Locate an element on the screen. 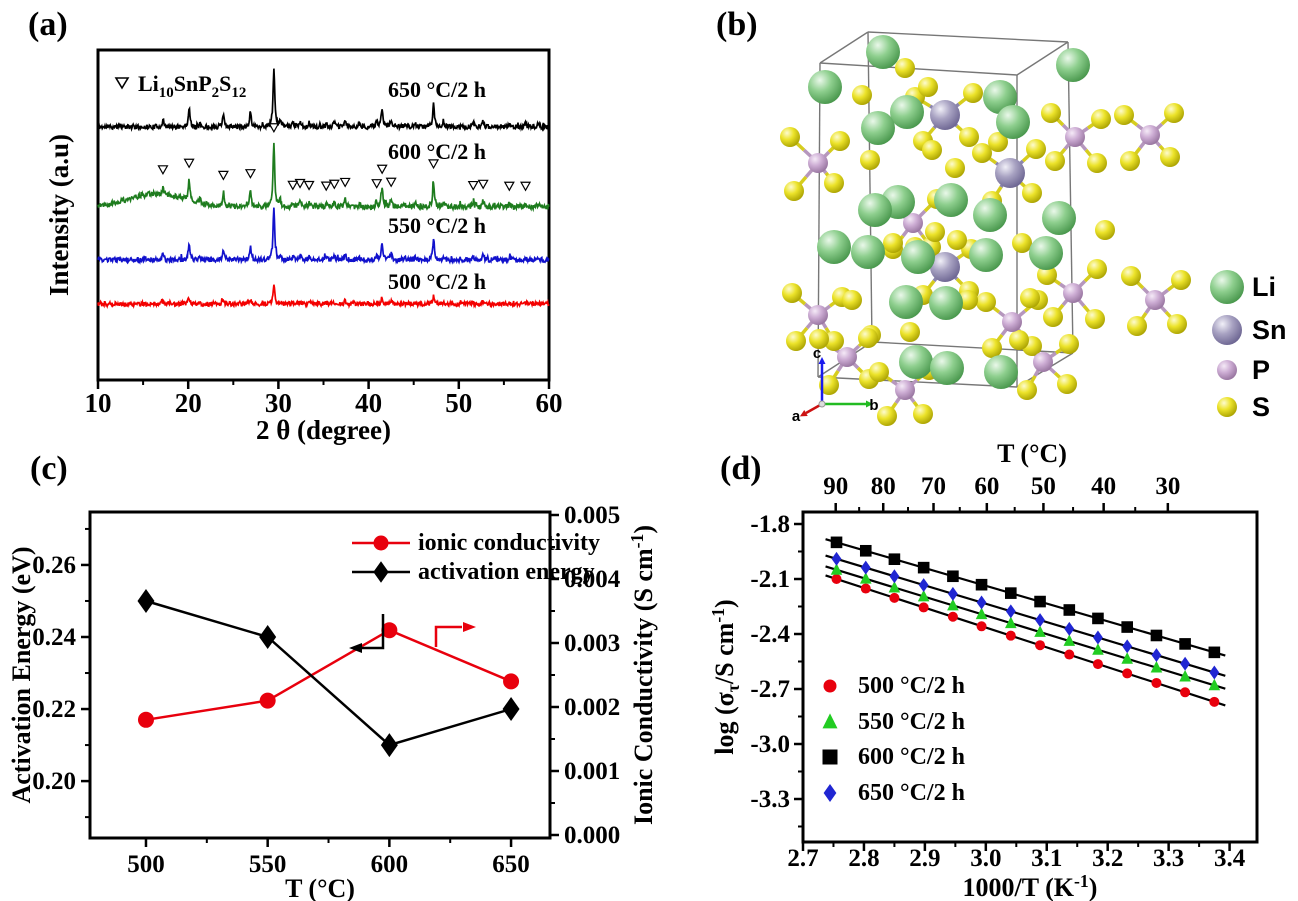 This screenshot has width=1298, height=901. top-axis-tick-label: 70 is located at coordinates (933, 486).